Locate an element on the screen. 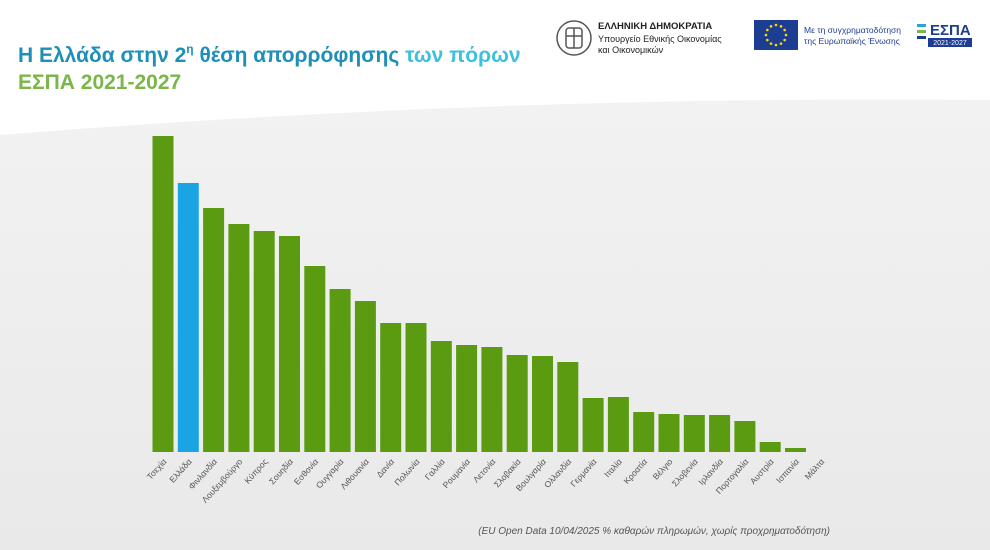  espa-years: 2021-2027 is located at coordinates (950, 43).